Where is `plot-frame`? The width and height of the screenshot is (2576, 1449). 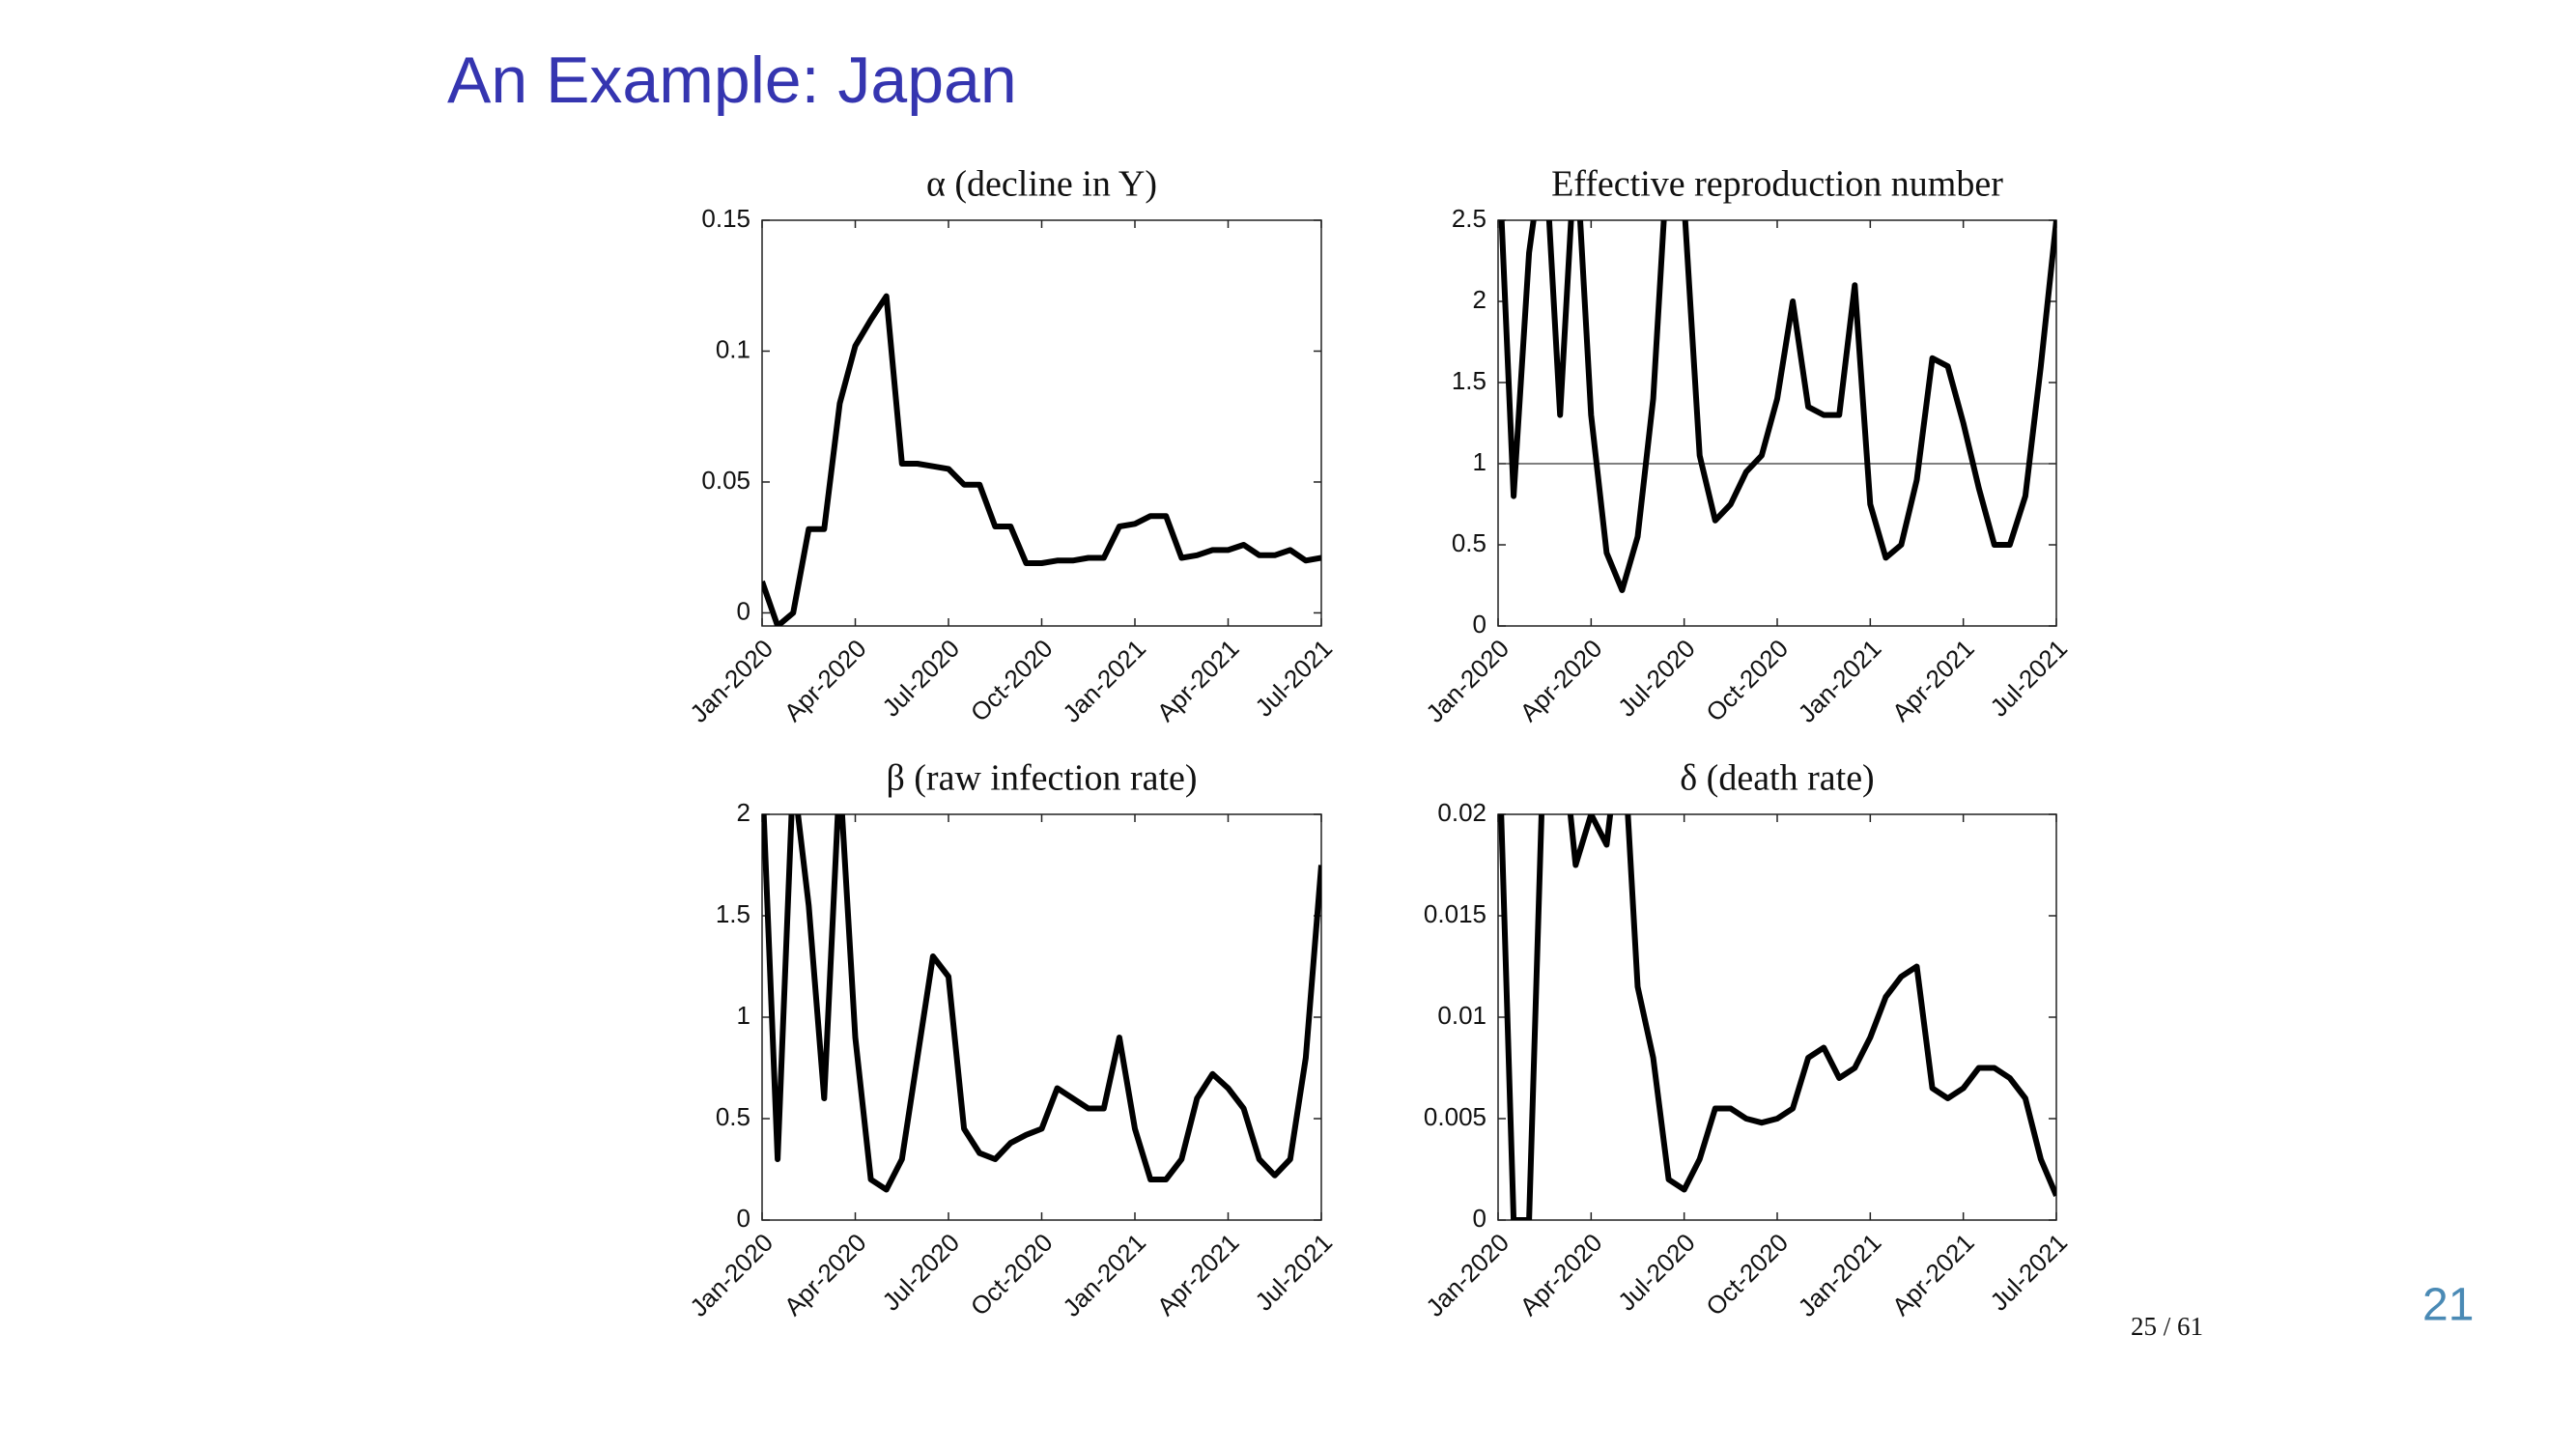 plot-frame is located at coordinates (1777, 1017).